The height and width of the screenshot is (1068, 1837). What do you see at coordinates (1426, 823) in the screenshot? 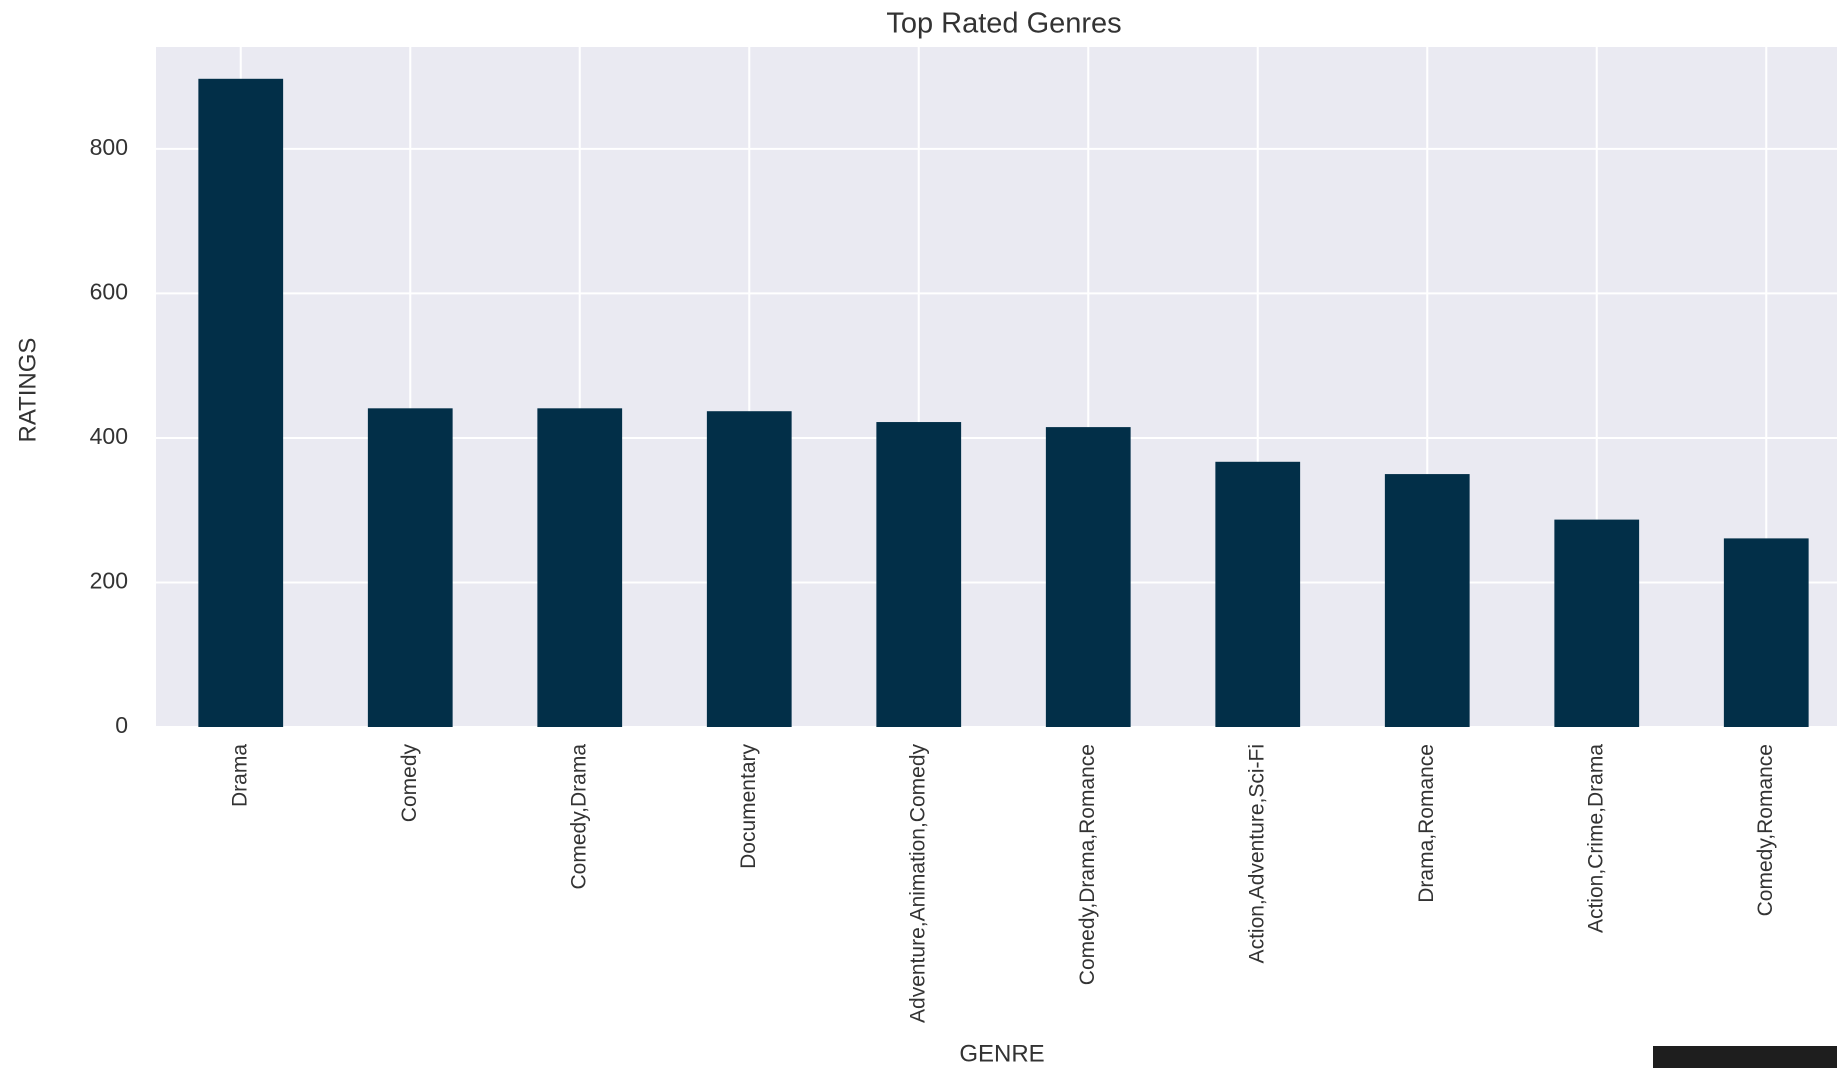
I see `x-tick-label: Drama,Romance` at bounding box center [1426, 823].